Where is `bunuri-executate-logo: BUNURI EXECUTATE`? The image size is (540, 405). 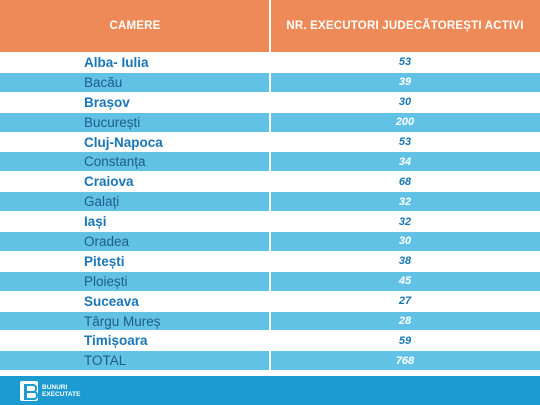
bunuri-executate-logo: BUNURI EXECUTATE is located at coordinates (50, 391).